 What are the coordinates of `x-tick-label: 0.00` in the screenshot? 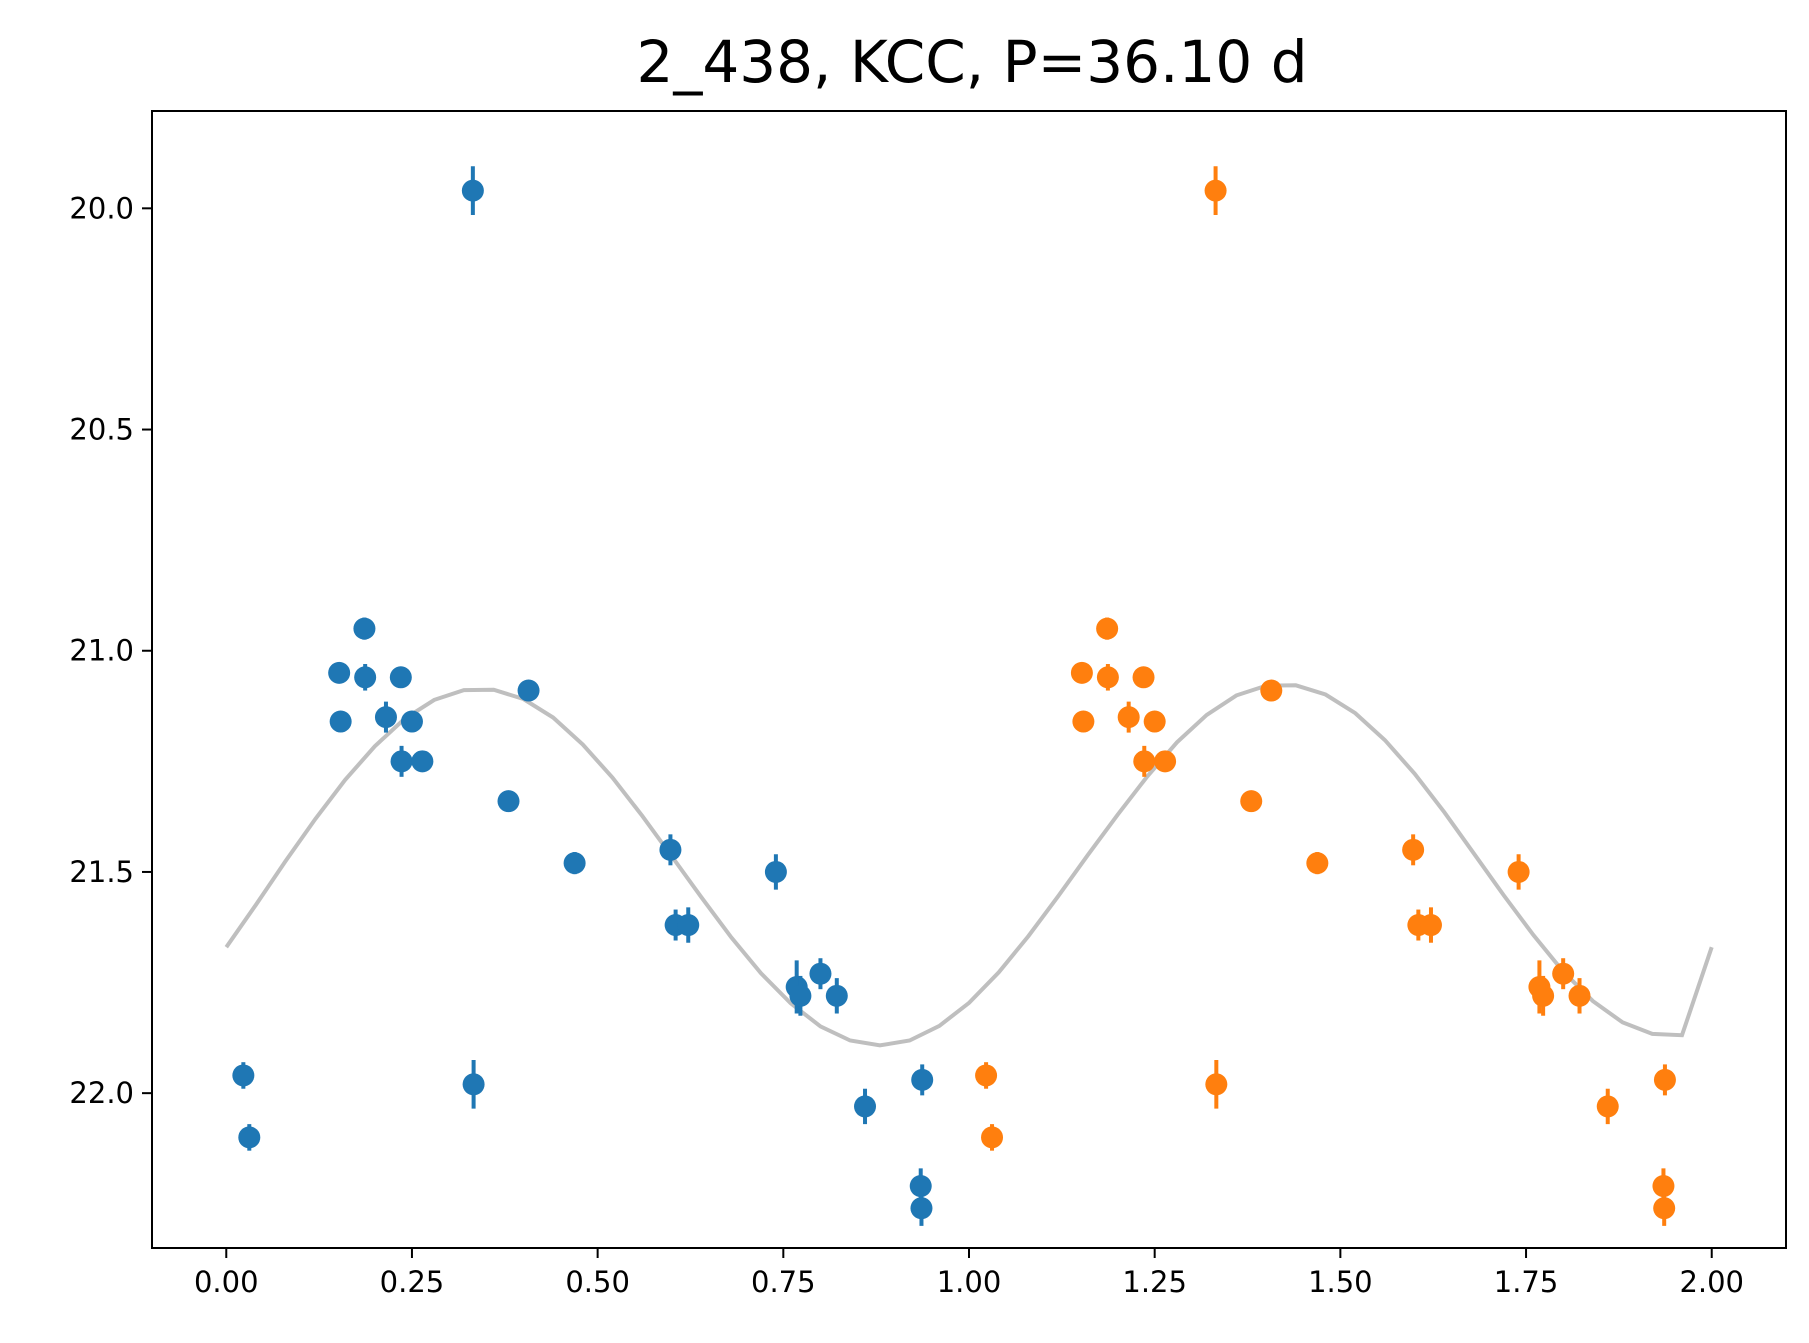 It's located at (226, 1282).